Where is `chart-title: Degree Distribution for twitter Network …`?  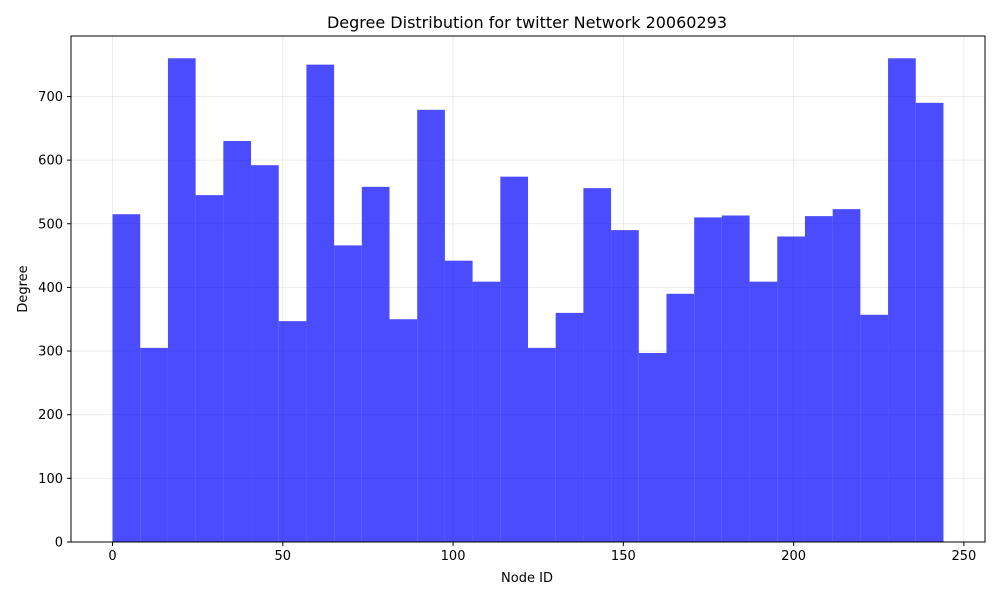
chart-title: Degree Distribution for twitter Network … is located at coordinates (527, 22).